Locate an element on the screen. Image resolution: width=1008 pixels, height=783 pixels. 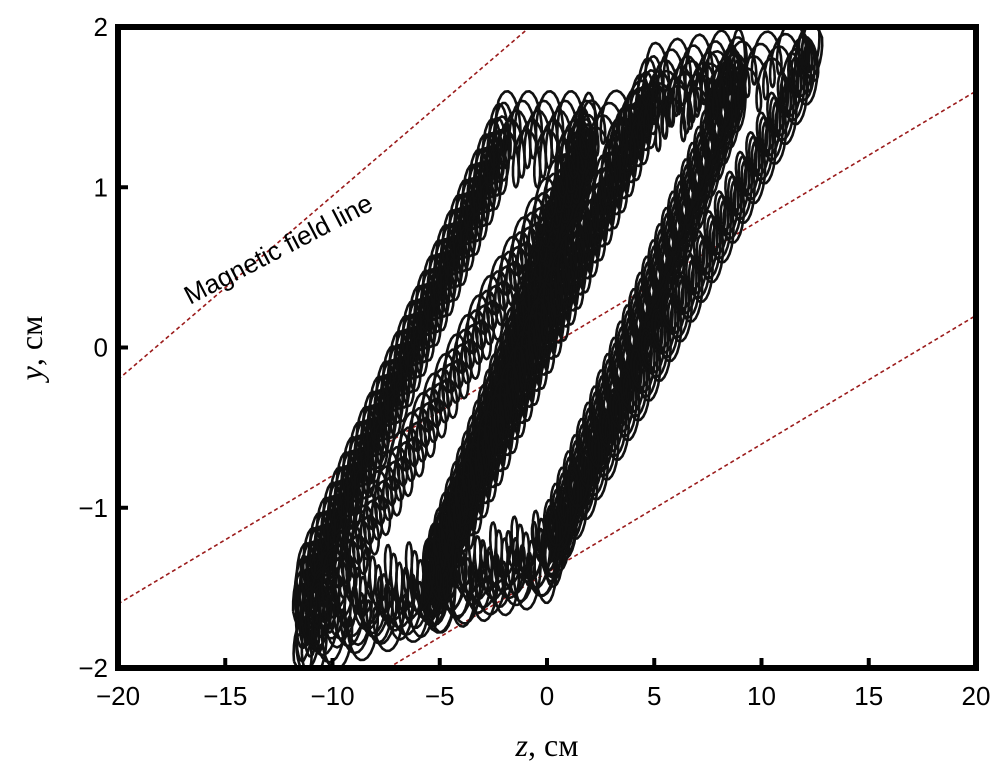
x-axis-ticks: −20 −15 −10 −5 0 5 10 15 20 is located at coordinates (543, 684).